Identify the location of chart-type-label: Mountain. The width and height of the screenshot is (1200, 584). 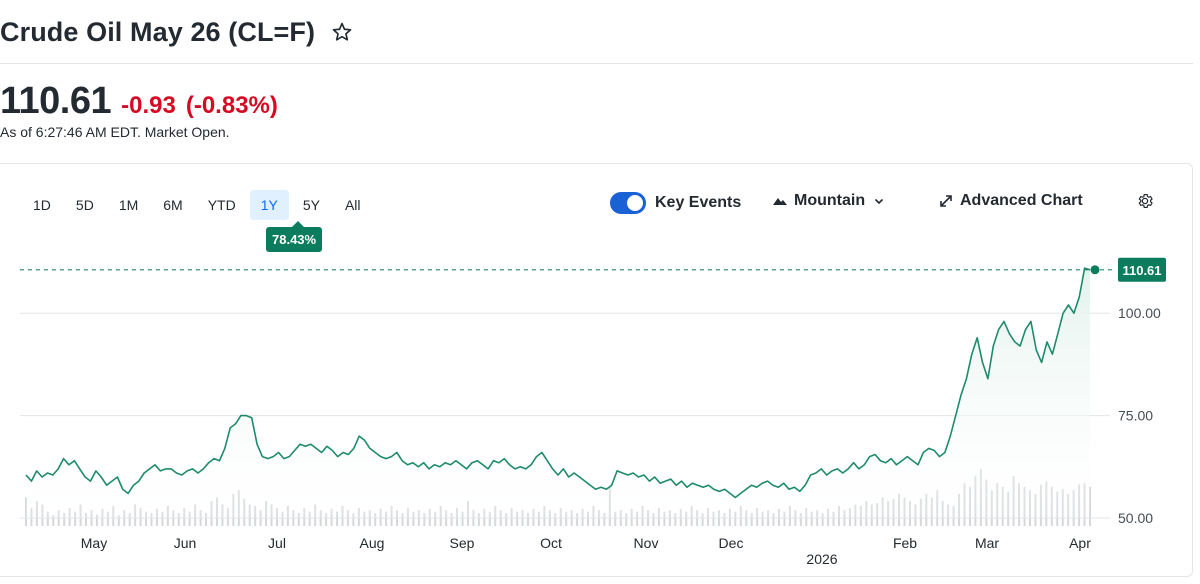
(830, 200).